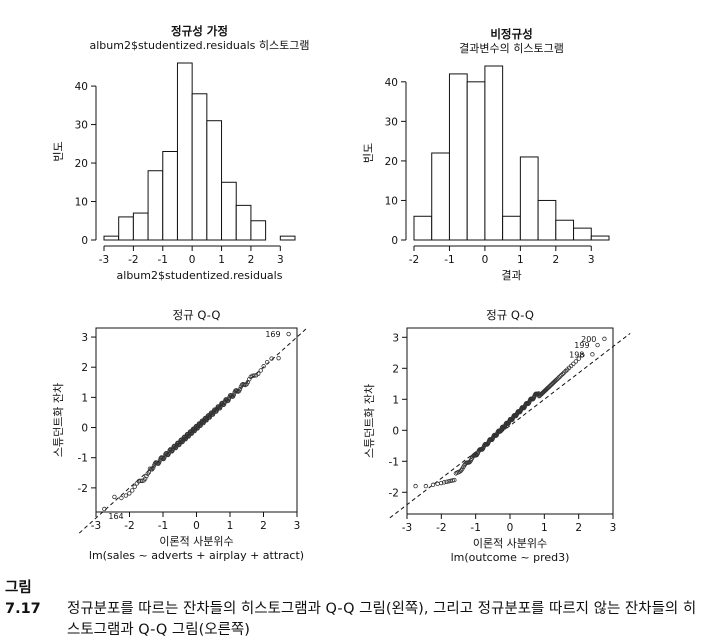 This screenshot has width=724, height=641. I want to click on point-label: 164, so click(115, 516).